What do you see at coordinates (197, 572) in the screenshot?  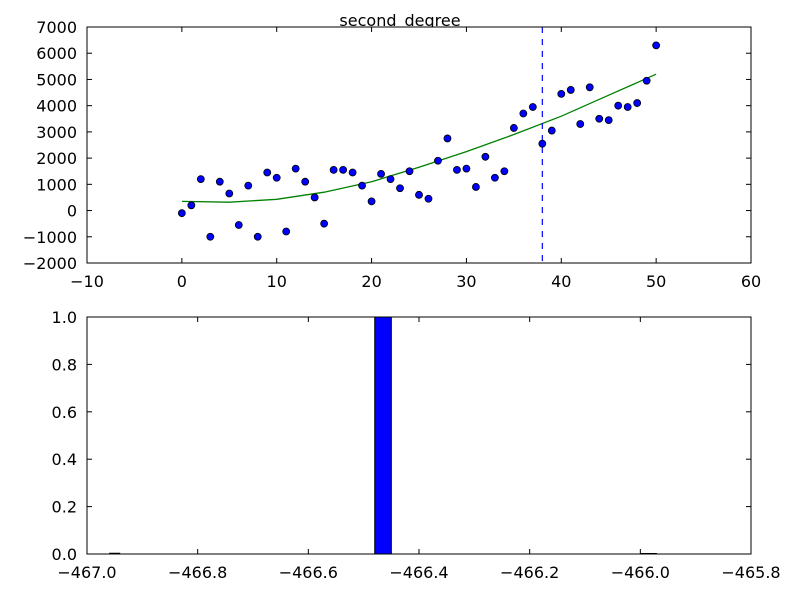 I see `x-tick-label: −466.8` at bounding box center [197, 572].